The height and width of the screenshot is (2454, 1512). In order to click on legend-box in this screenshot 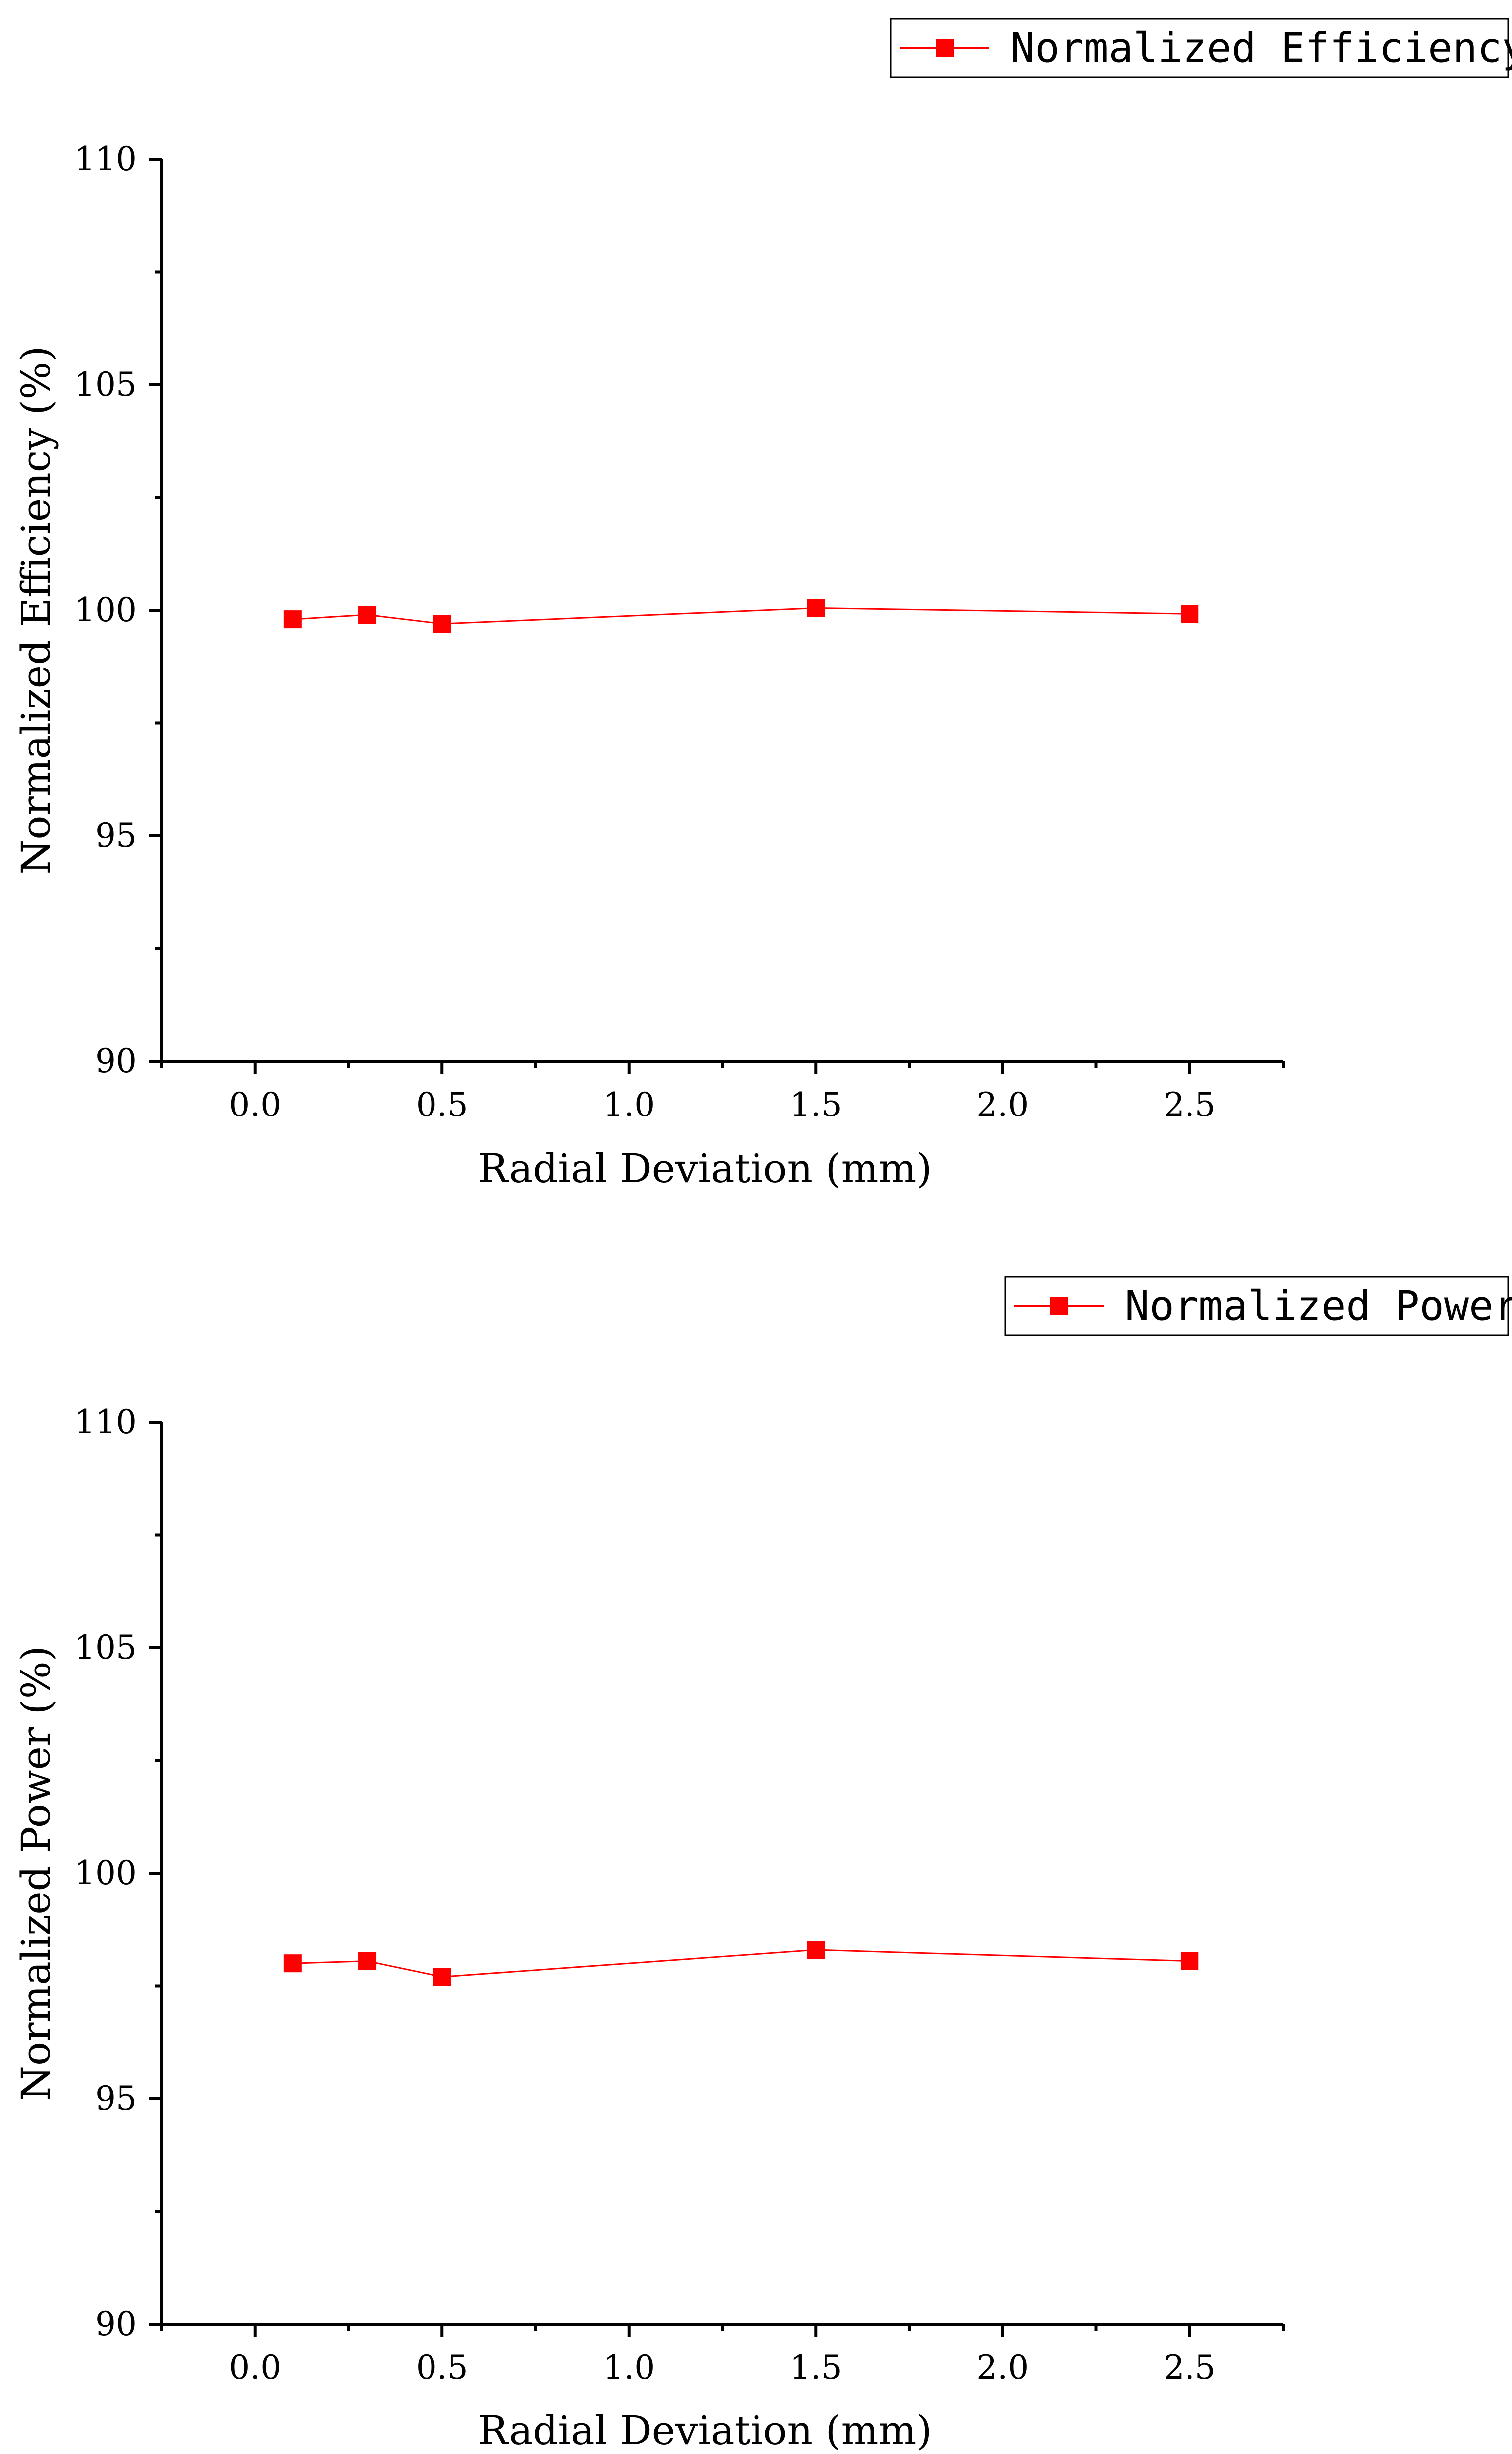, I will do `click(1199, 48)`.